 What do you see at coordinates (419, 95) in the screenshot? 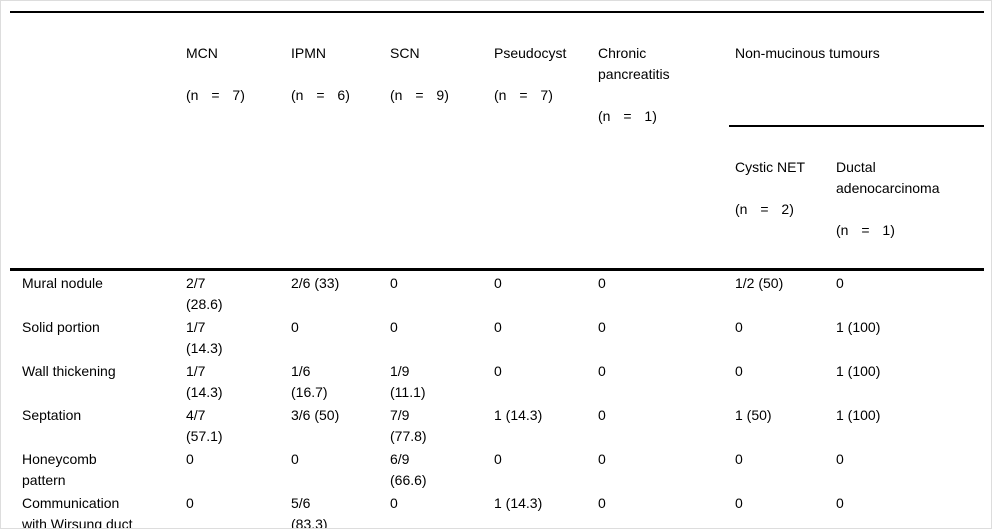
I see `column-n-count: (n = 9)` at bounding box center [419, 95].